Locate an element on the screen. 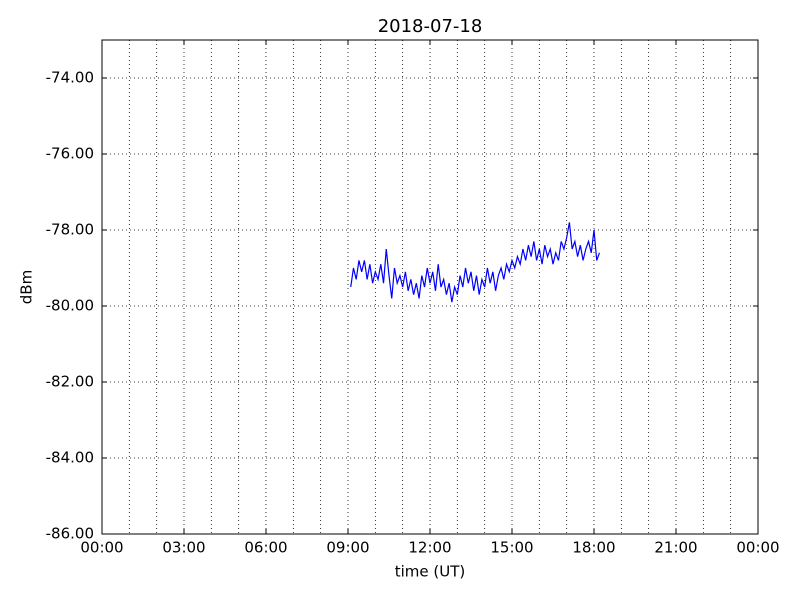 The width and height of the screenshot is (800, 600). x-axis-label: time (UT) is located at coordinates (430, 572).